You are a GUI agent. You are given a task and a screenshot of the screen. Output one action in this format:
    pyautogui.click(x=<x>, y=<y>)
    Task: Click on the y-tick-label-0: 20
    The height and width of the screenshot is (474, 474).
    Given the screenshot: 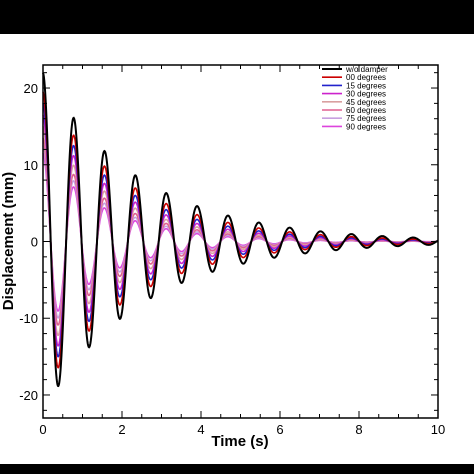 What is the action you would take?
    pyautogui.click(x=31, y=88)
    